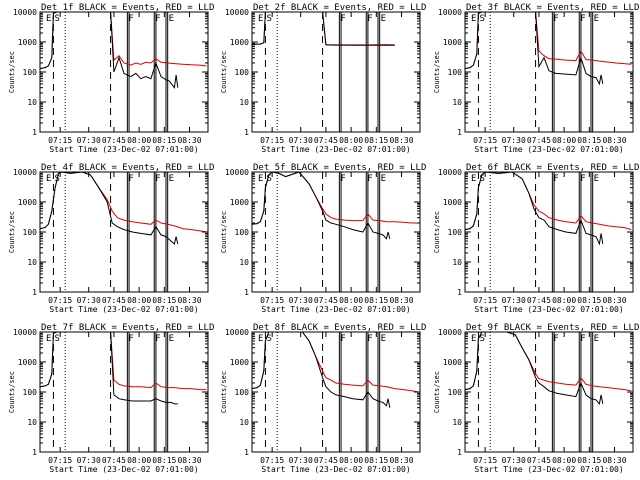 This screenshot has width=640, height=480. I want to click on panel-title: Det 7f BLACK = Events, RED = LLD, so click(127, 328).